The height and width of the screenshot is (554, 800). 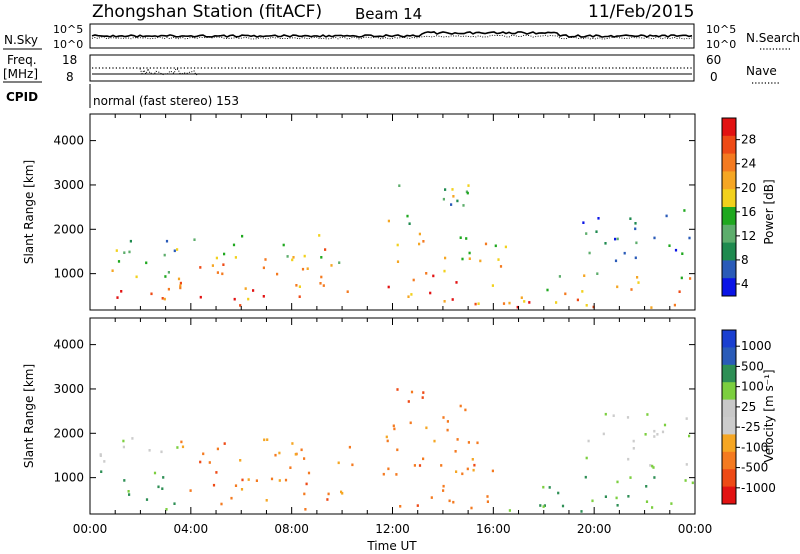 I want to click on noise-panel-frame, so click(x=392, y=36).